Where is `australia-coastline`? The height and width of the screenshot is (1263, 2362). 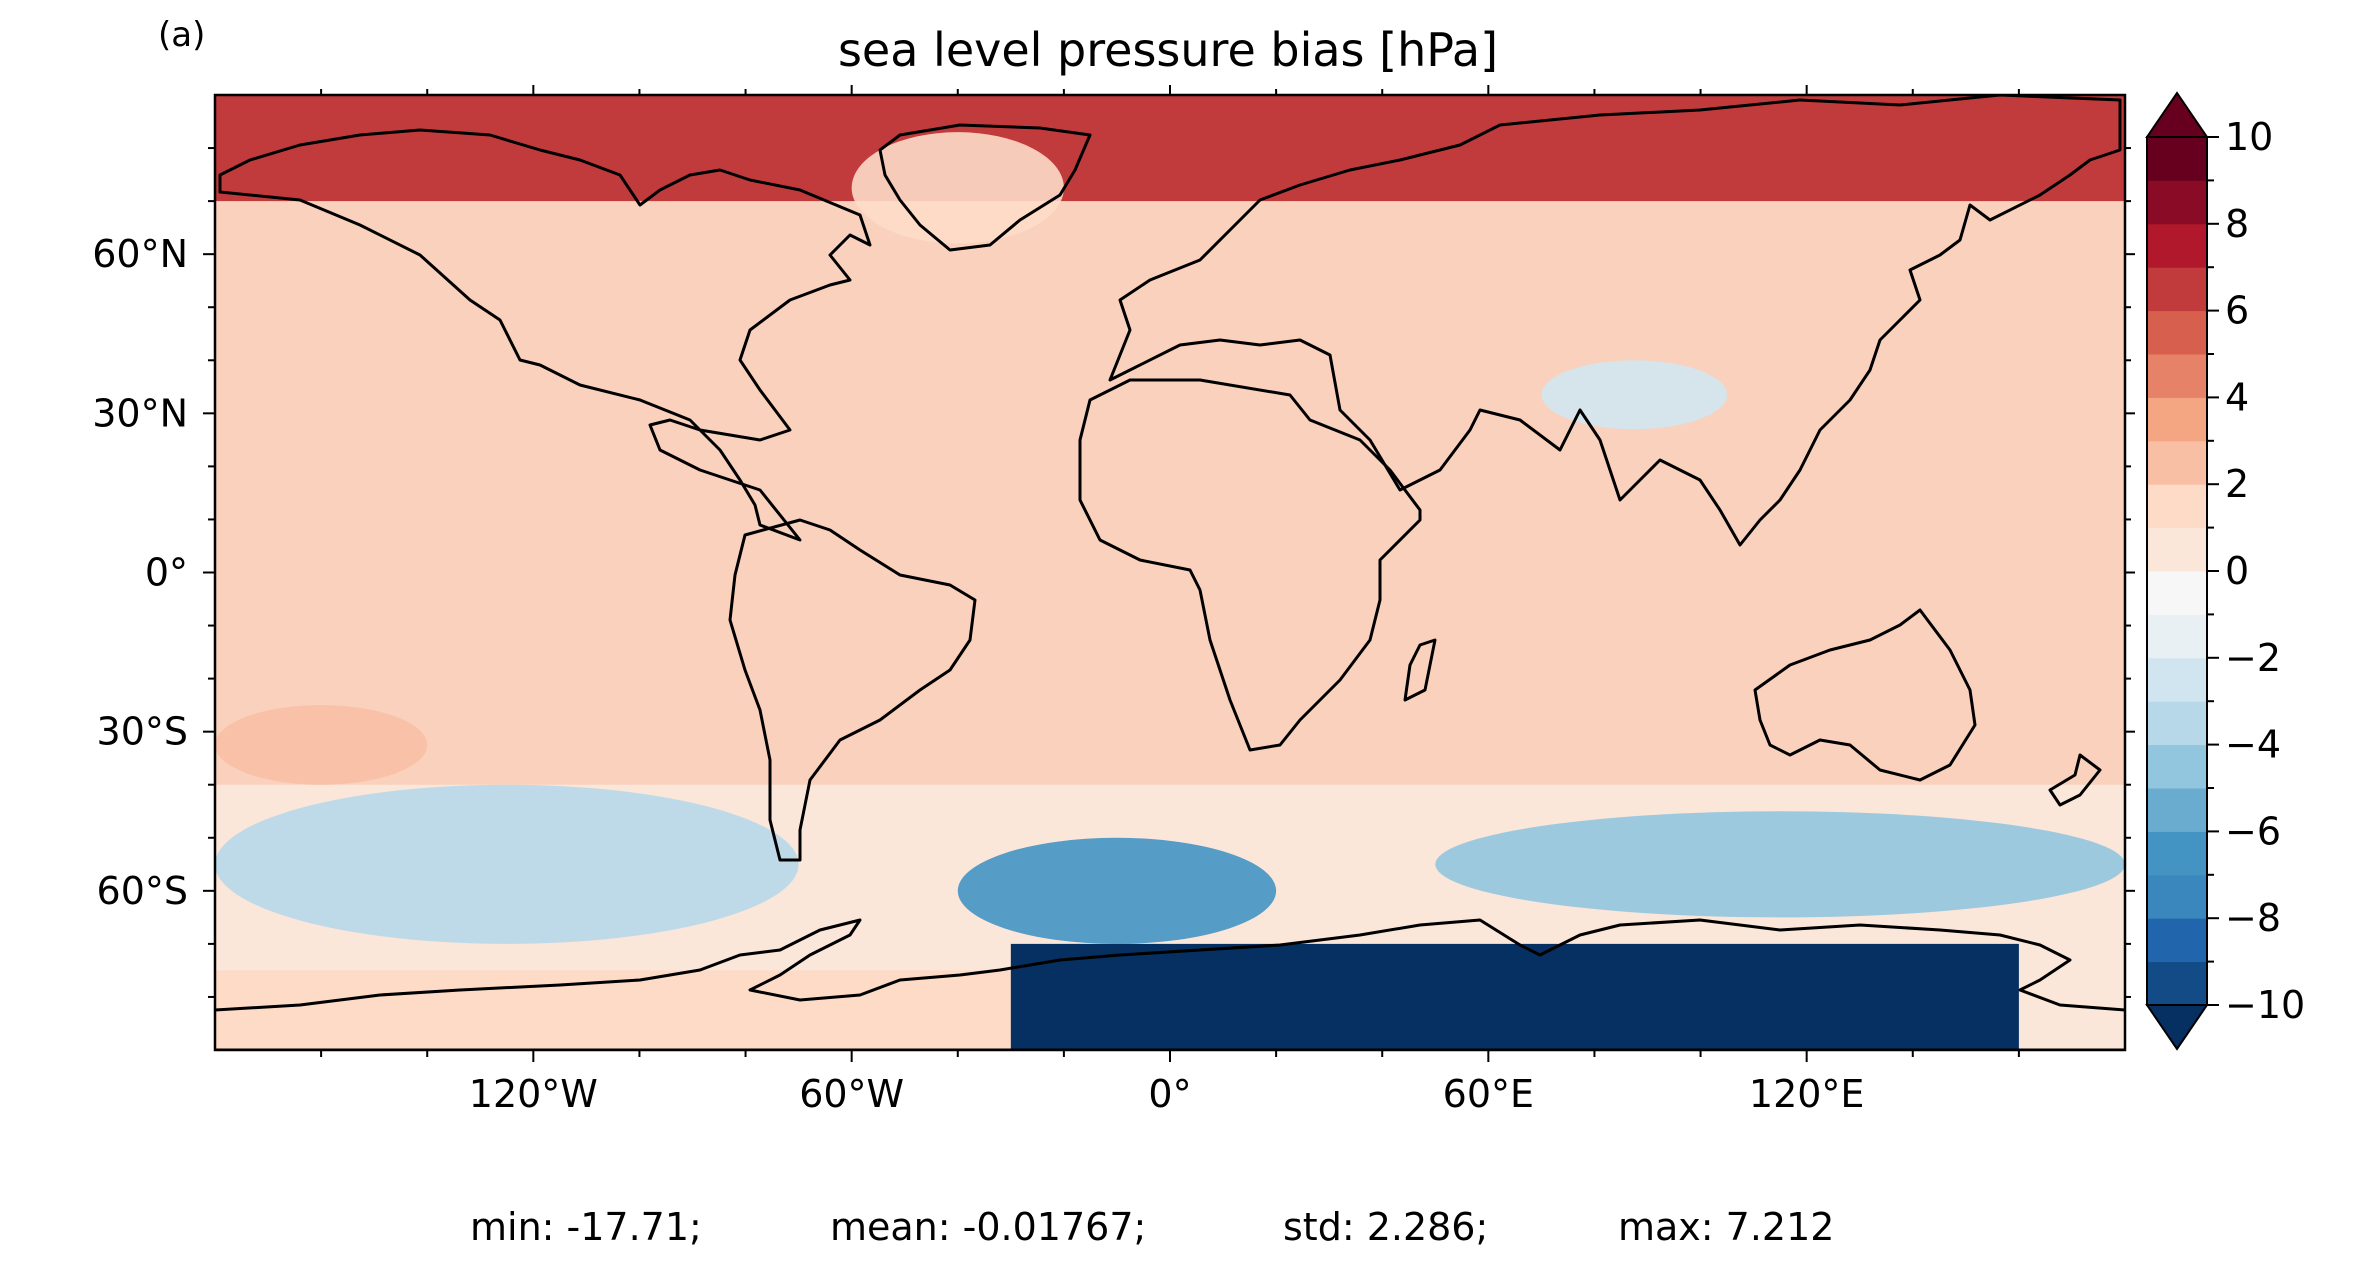 australia-coastline is located at coordinates (1865, 695).